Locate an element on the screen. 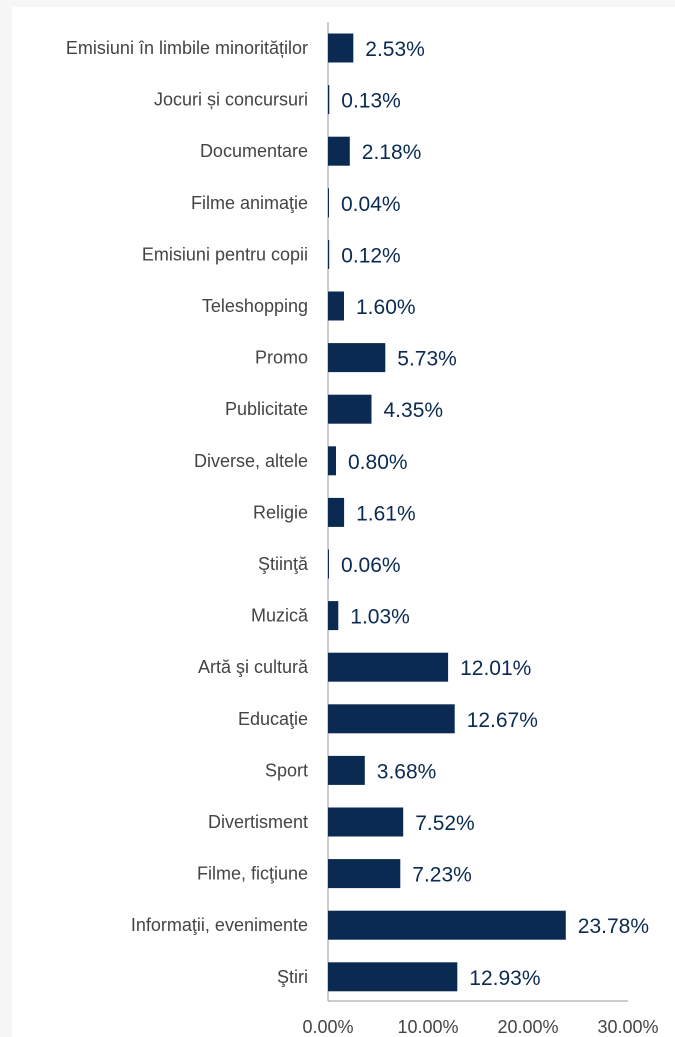 The width and height of the screenshot is (675, 1037). x-tick-label: 20.00% is located at coordinates (527, 1027).